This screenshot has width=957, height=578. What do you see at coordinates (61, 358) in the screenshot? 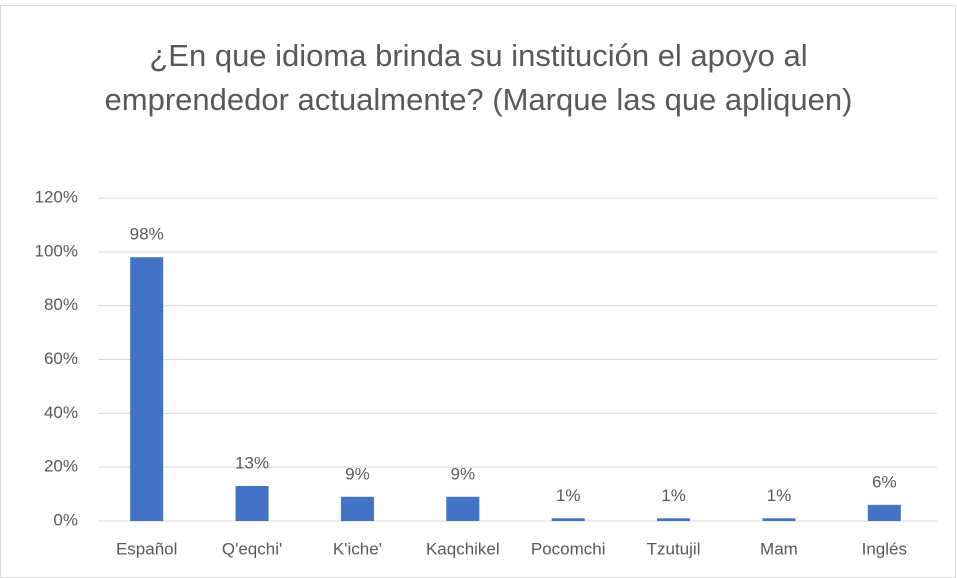
I see `y-tick-label: 60%` at bounding box center [61, 358].